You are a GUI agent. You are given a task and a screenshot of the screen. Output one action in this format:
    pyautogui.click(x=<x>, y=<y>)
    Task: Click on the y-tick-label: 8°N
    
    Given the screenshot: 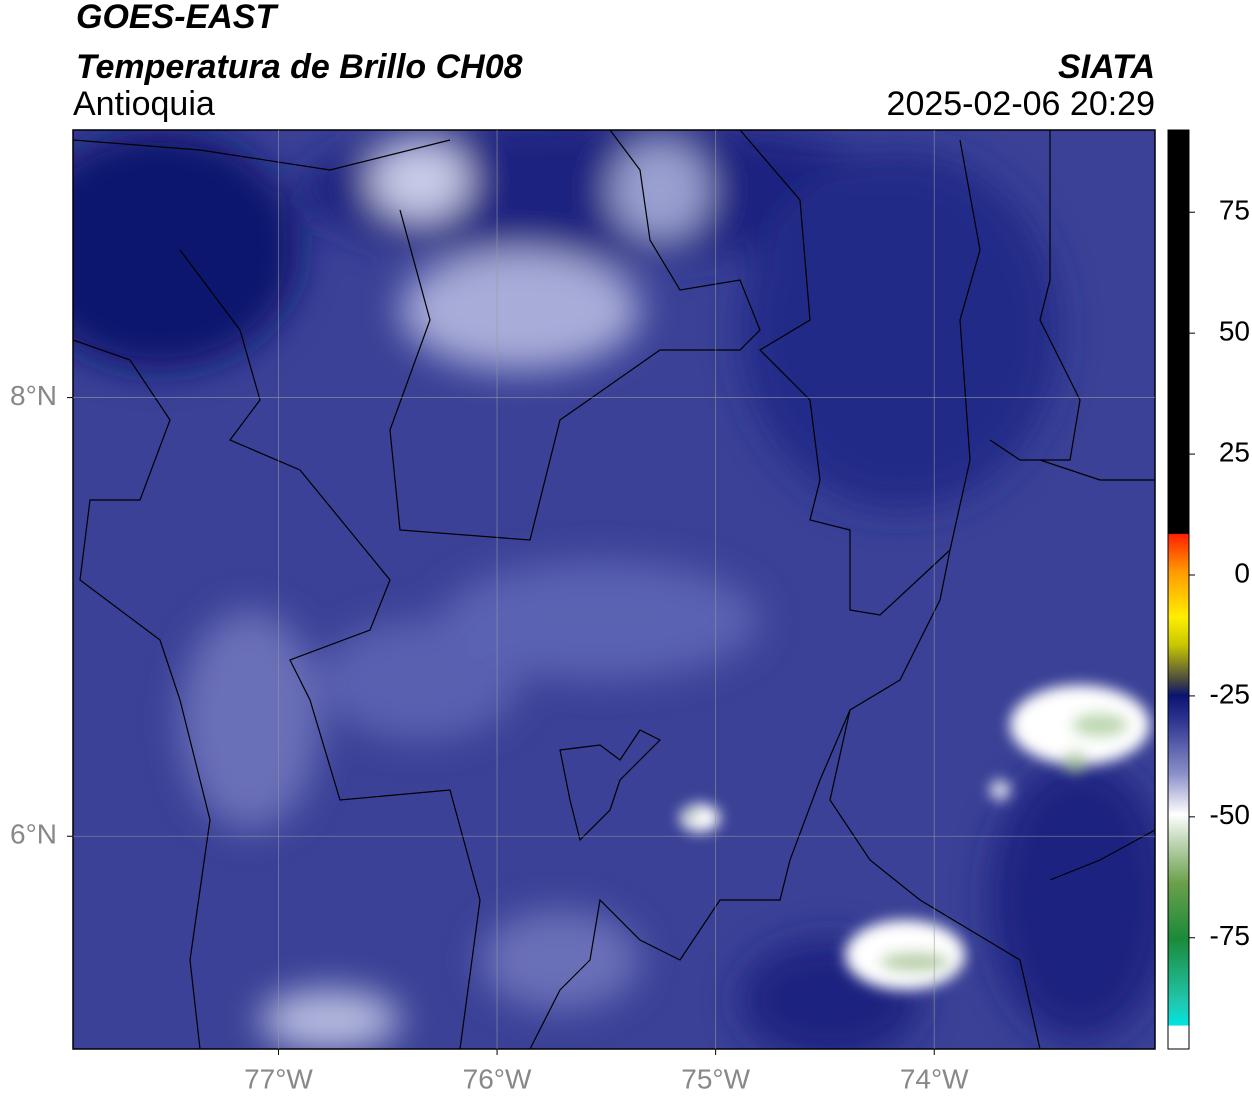 What is the action you would take?
    pyautogui.click(x=33, y=395)
    